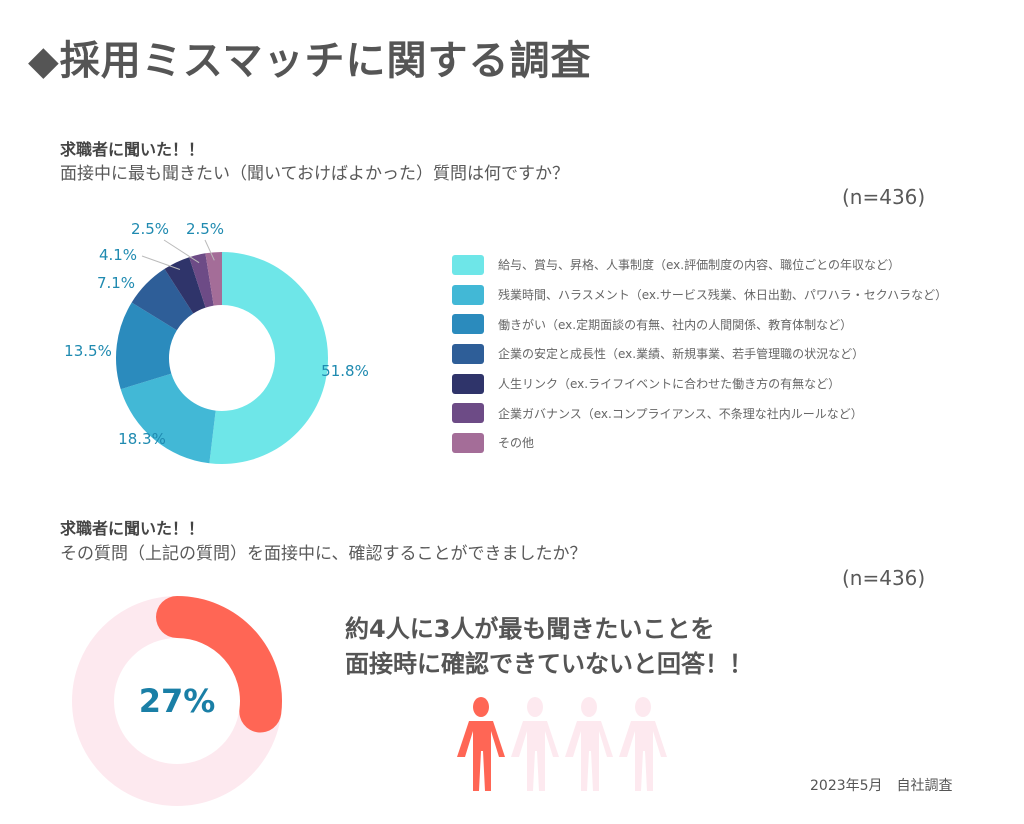  I want to click on section1-heading: 求職者に聞いた！！, so click(132, 149).